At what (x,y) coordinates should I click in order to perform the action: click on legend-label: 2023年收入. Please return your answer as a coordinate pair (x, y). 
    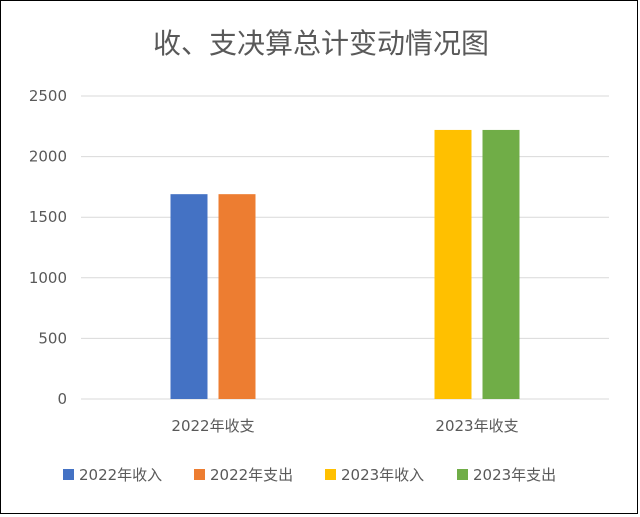
    Looking at the image, I should click on (382, 475).